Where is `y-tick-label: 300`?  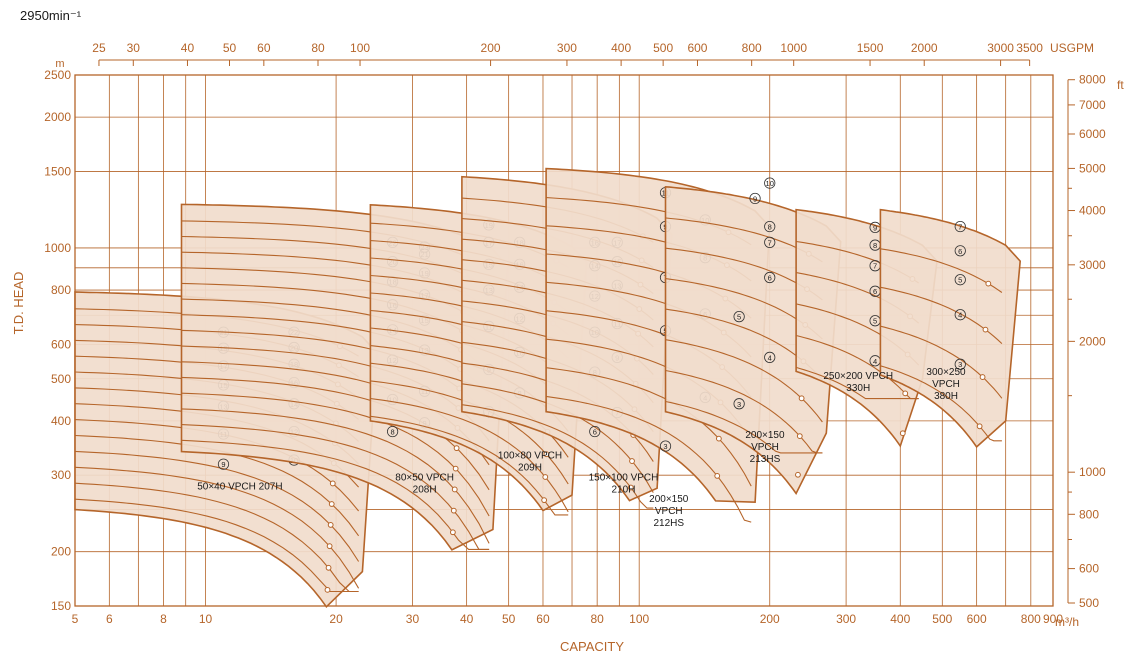 y-tick-label: 300 is located at coordinates (61, 475).